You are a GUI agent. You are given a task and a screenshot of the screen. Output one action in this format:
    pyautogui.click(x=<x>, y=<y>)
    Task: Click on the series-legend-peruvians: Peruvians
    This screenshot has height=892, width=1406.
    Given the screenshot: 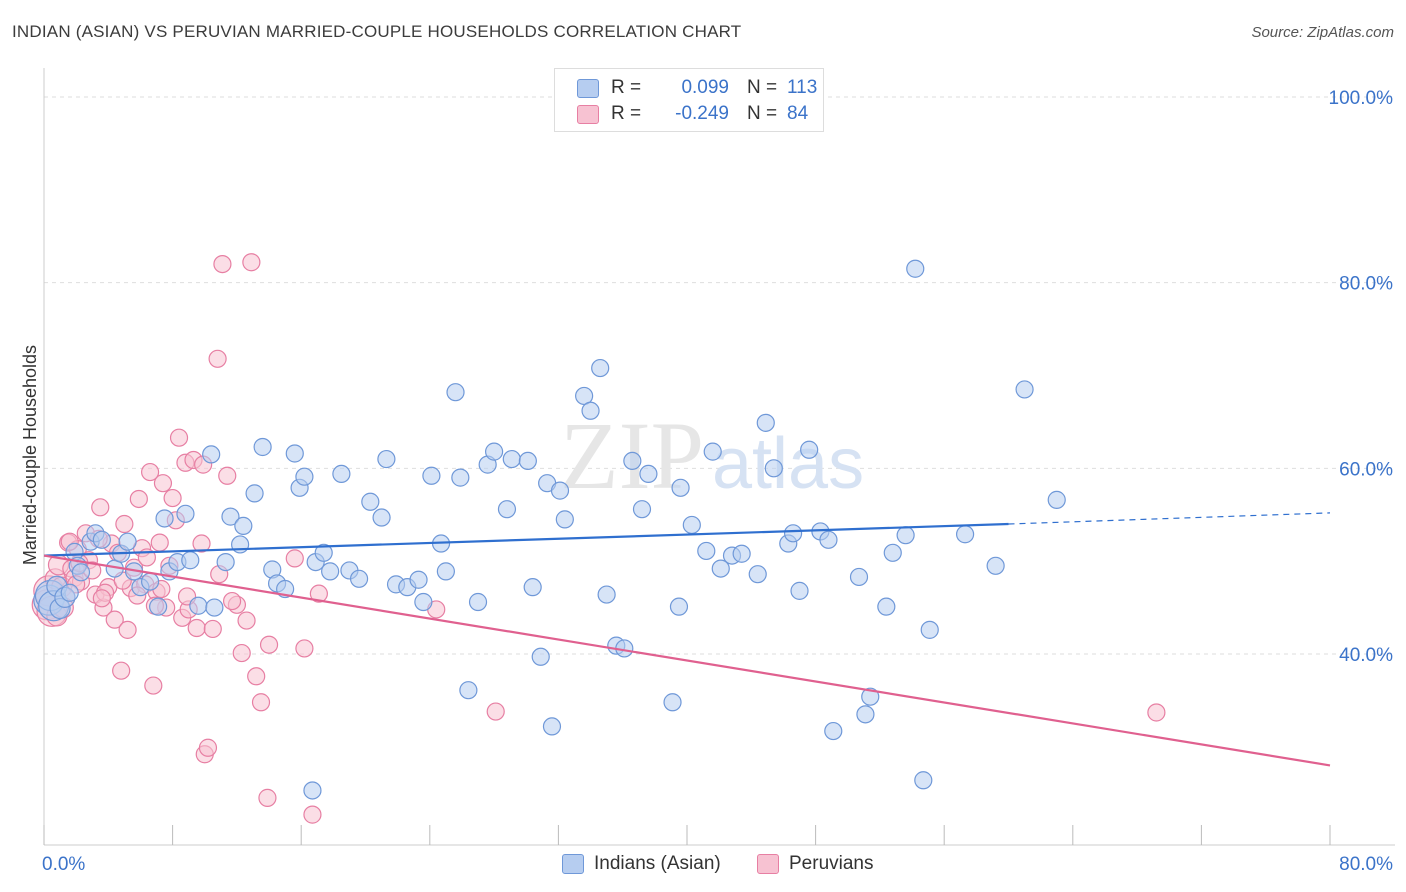 What is the action you would take?
    pyautogui.click(x=815, y=864)
    